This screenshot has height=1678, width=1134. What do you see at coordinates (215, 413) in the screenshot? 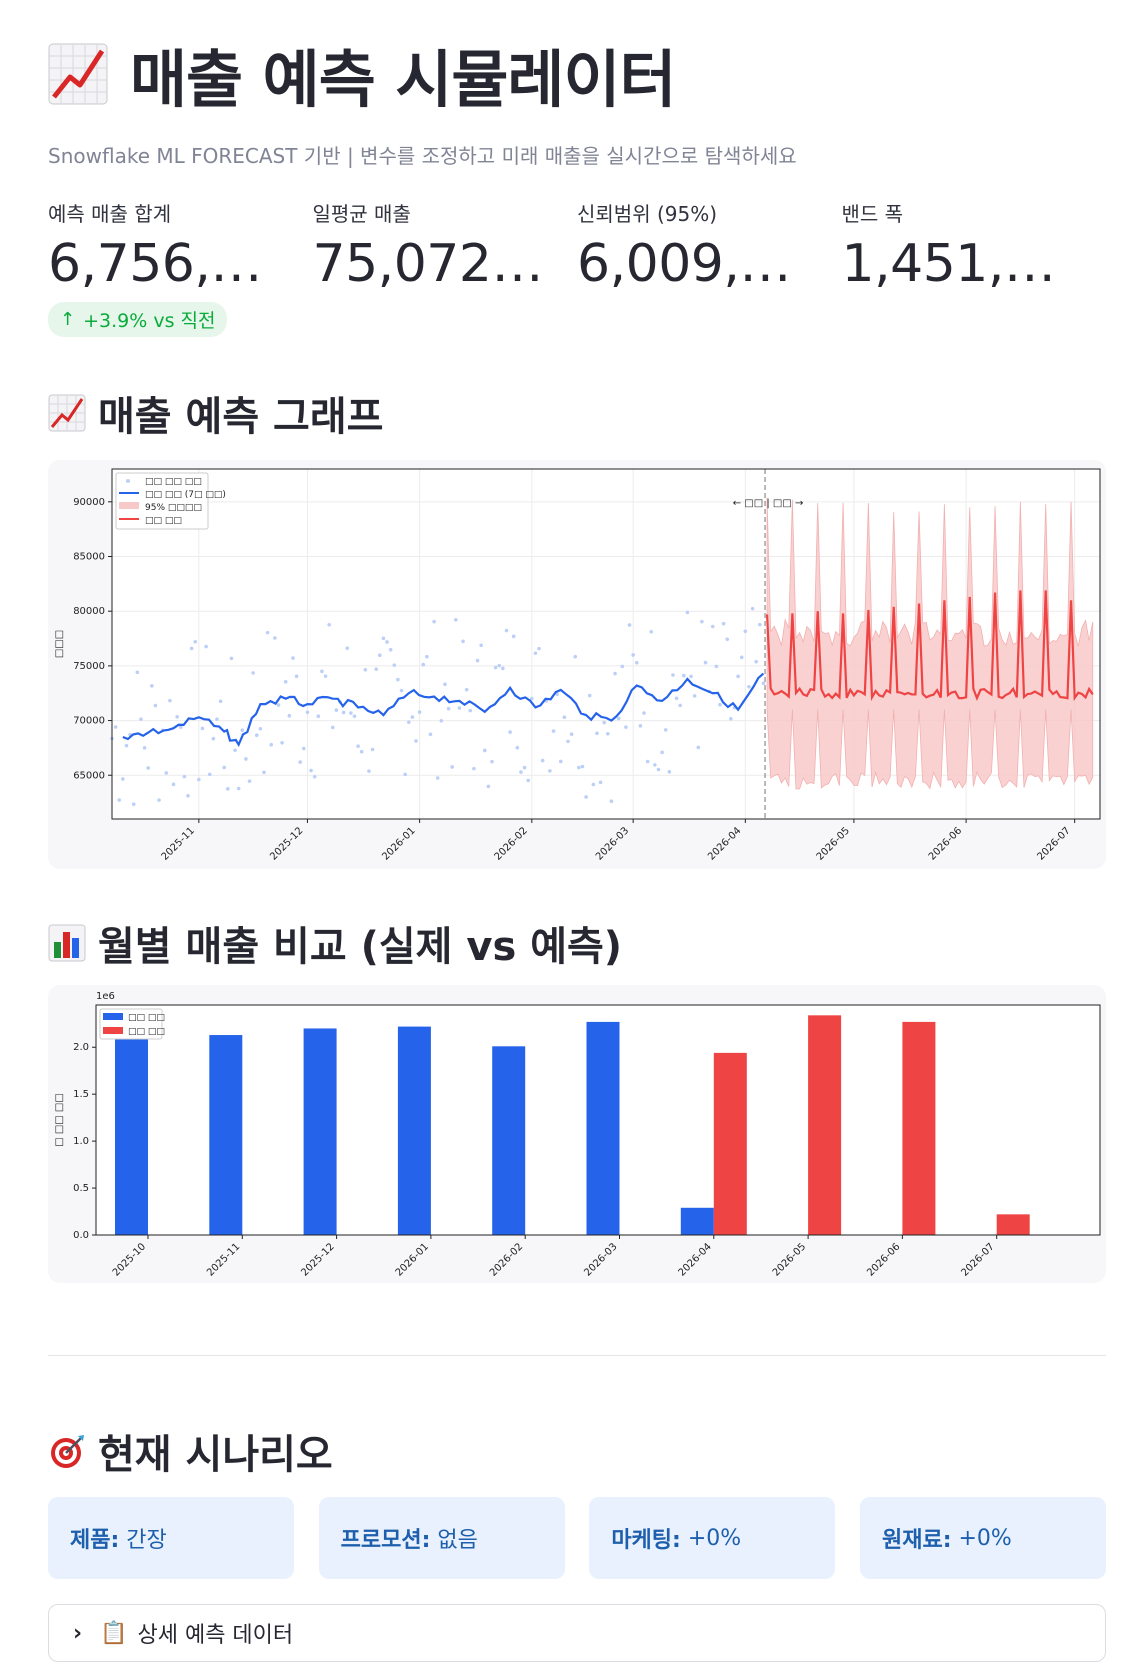
I see `forecast-section-heading: 매출 예측 그래프` at bounding box center [215, 413].